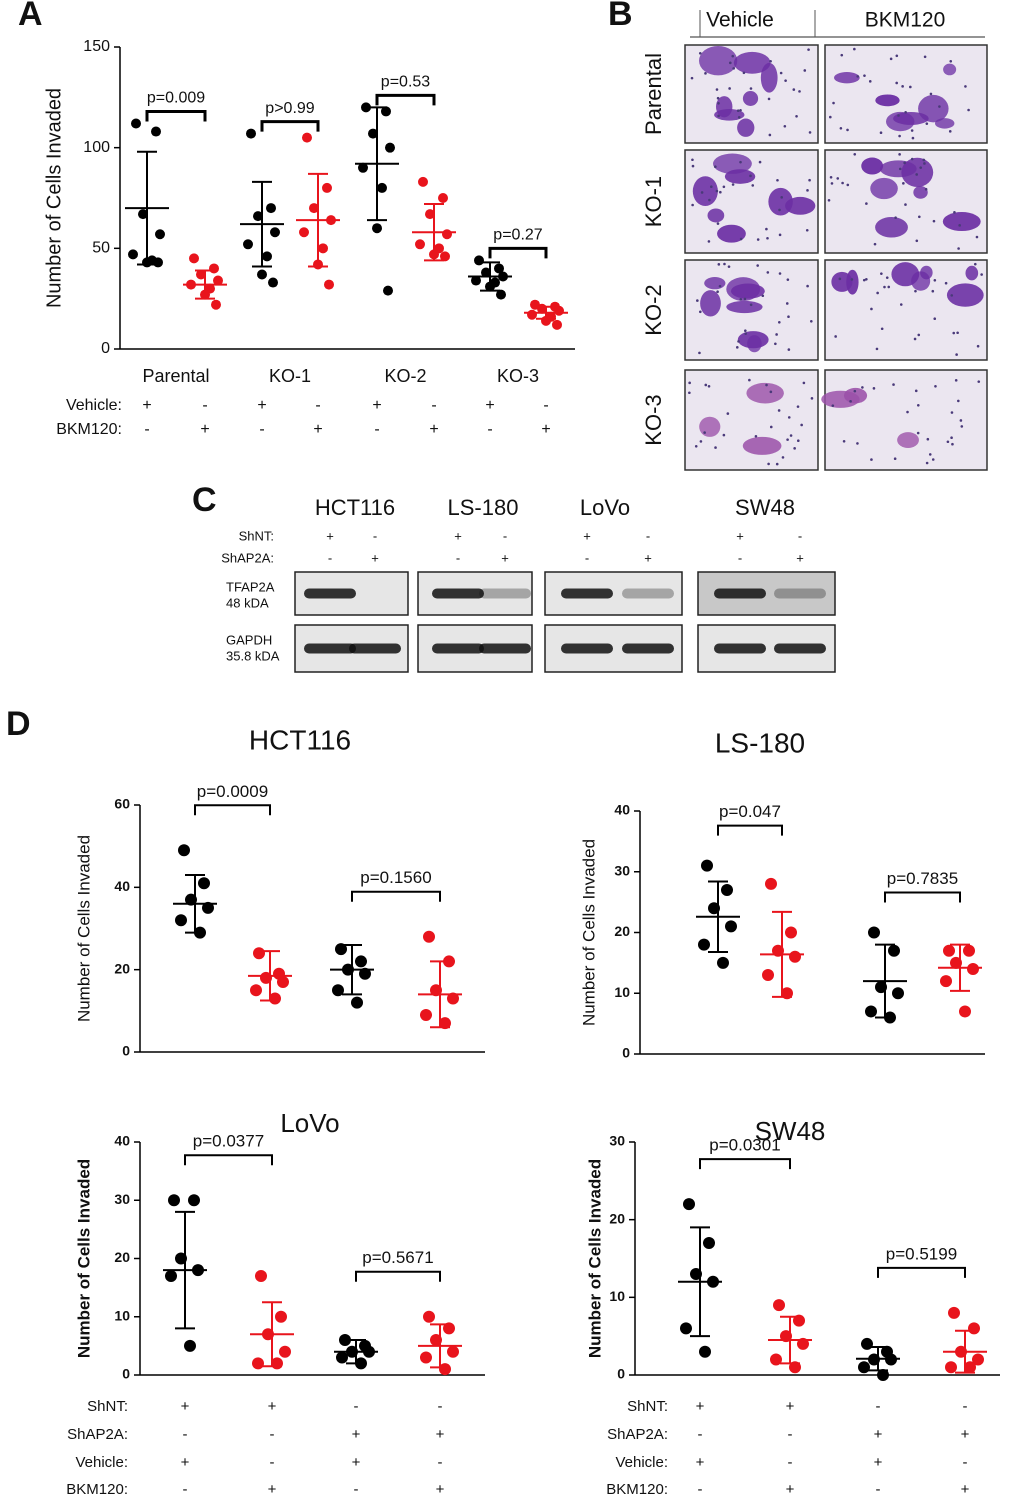 The width and height of the screenshot is (1027, 1500). Describe the element at coordinates (653, 309) in the screenshot. I see `row-label: KO-2` at that location.